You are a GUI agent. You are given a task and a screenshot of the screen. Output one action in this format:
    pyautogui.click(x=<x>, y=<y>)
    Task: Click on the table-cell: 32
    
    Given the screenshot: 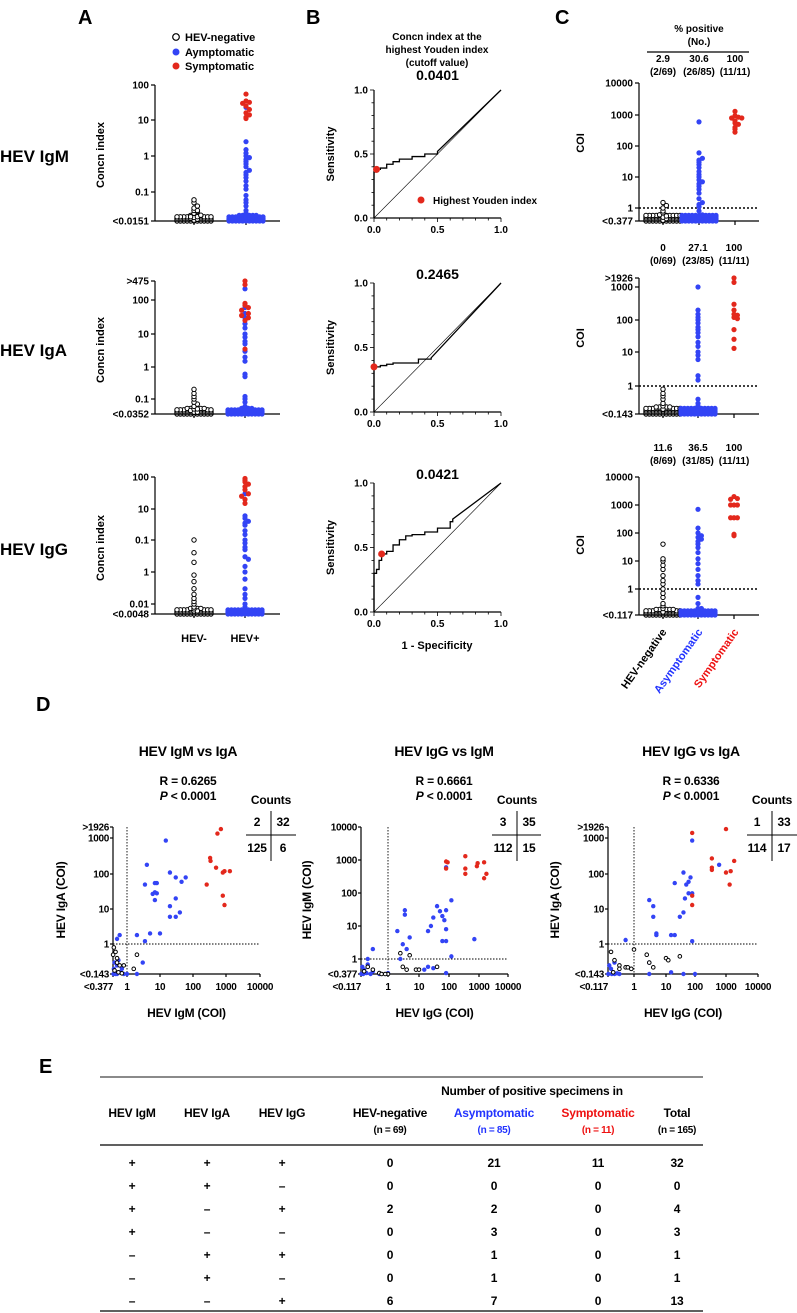 What is the action you would take?
    pyautogui.click(x=677, y=1163)
    